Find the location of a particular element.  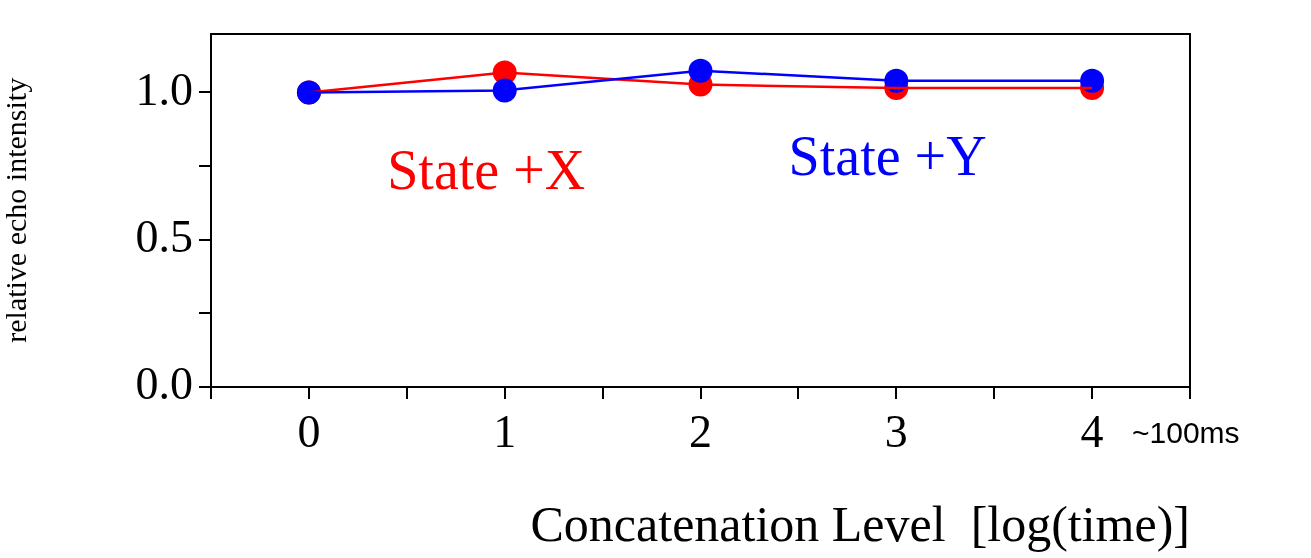

x-tick-label: 2 is located at coordinates (700, 431).